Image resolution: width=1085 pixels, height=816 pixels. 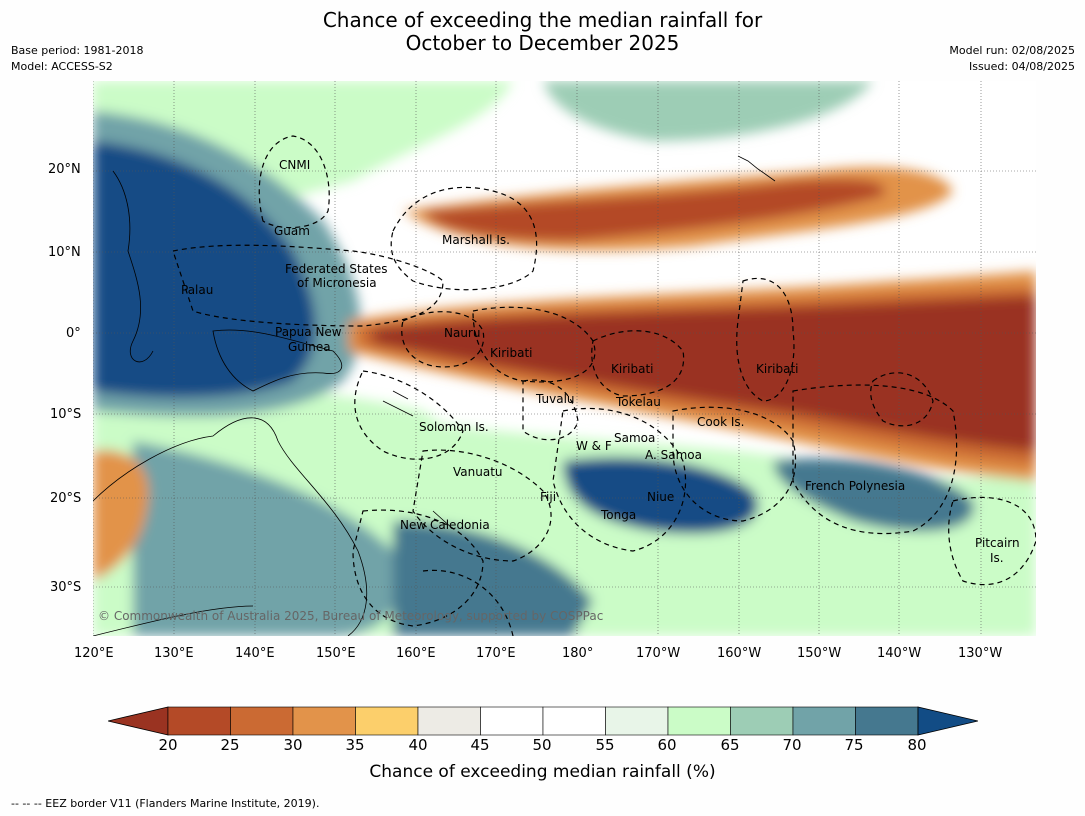 I want to click on lon-label-160e: 160°E, so click(x=416, y=653).